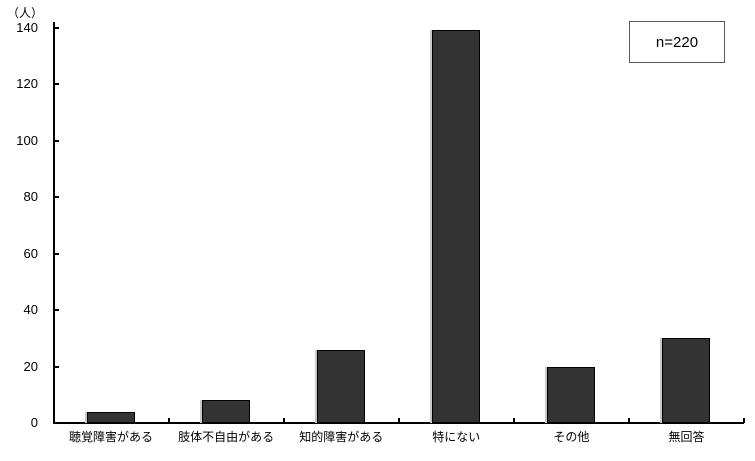 Image resolution: width=755 pixels, height=461 pixels. I want to click on x-category-label: その他, so click(571, 437).